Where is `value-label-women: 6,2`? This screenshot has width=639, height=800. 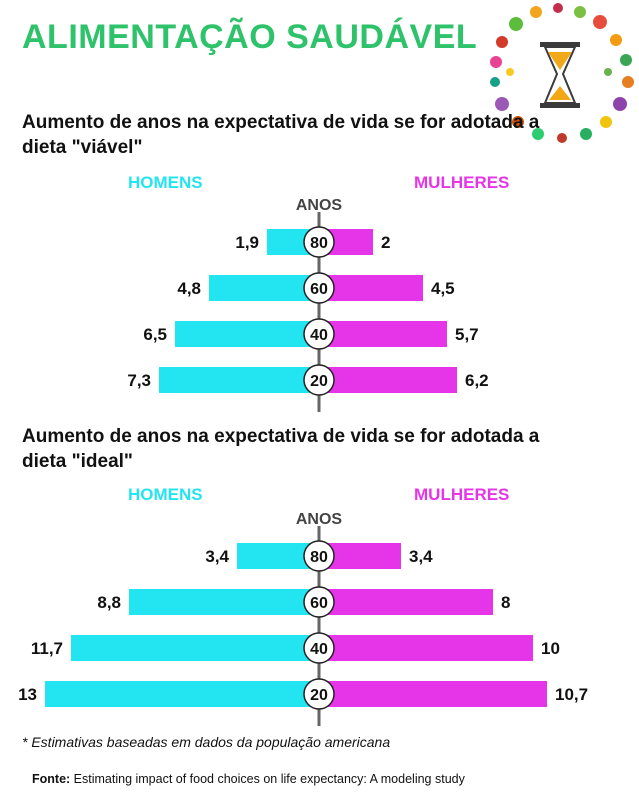 value-label-women: 6,2 is located at coordinates (477, 380).